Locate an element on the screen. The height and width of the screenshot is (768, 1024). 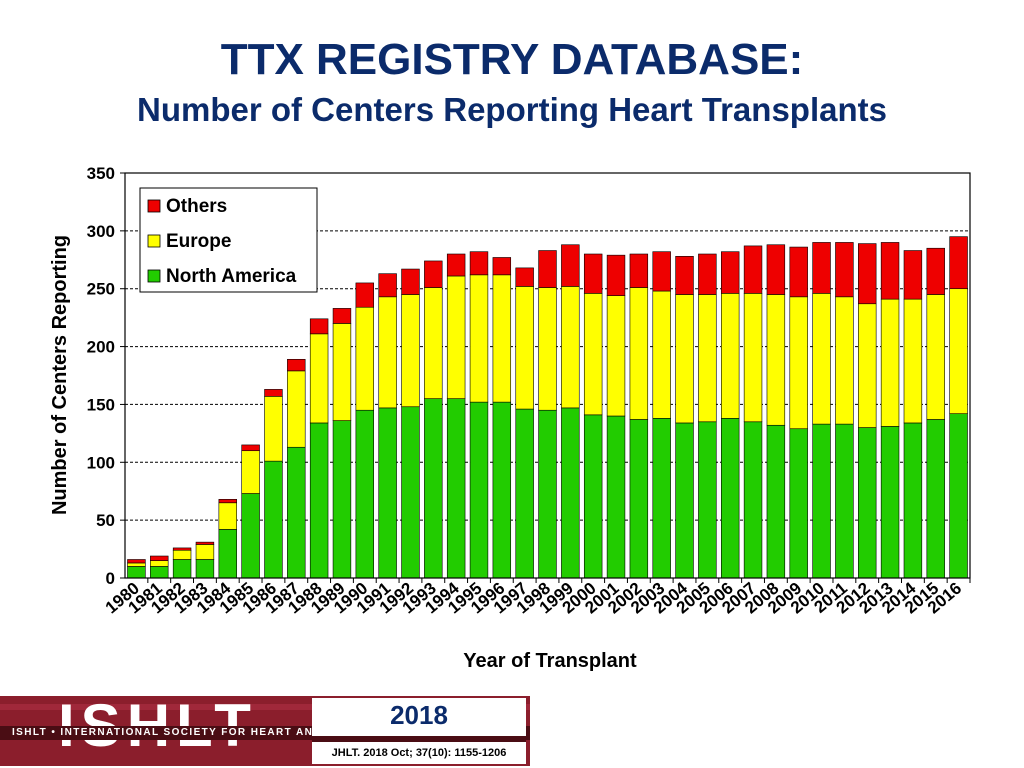
bar-north-america-1986 is located at coordinates (273, 519).